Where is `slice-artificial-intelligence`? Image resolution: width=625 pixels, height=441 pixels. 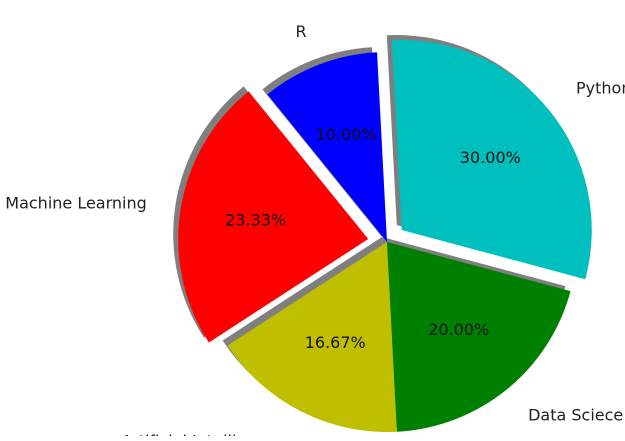
slice-artificial-intelligence is located at coordinates (312, 337).